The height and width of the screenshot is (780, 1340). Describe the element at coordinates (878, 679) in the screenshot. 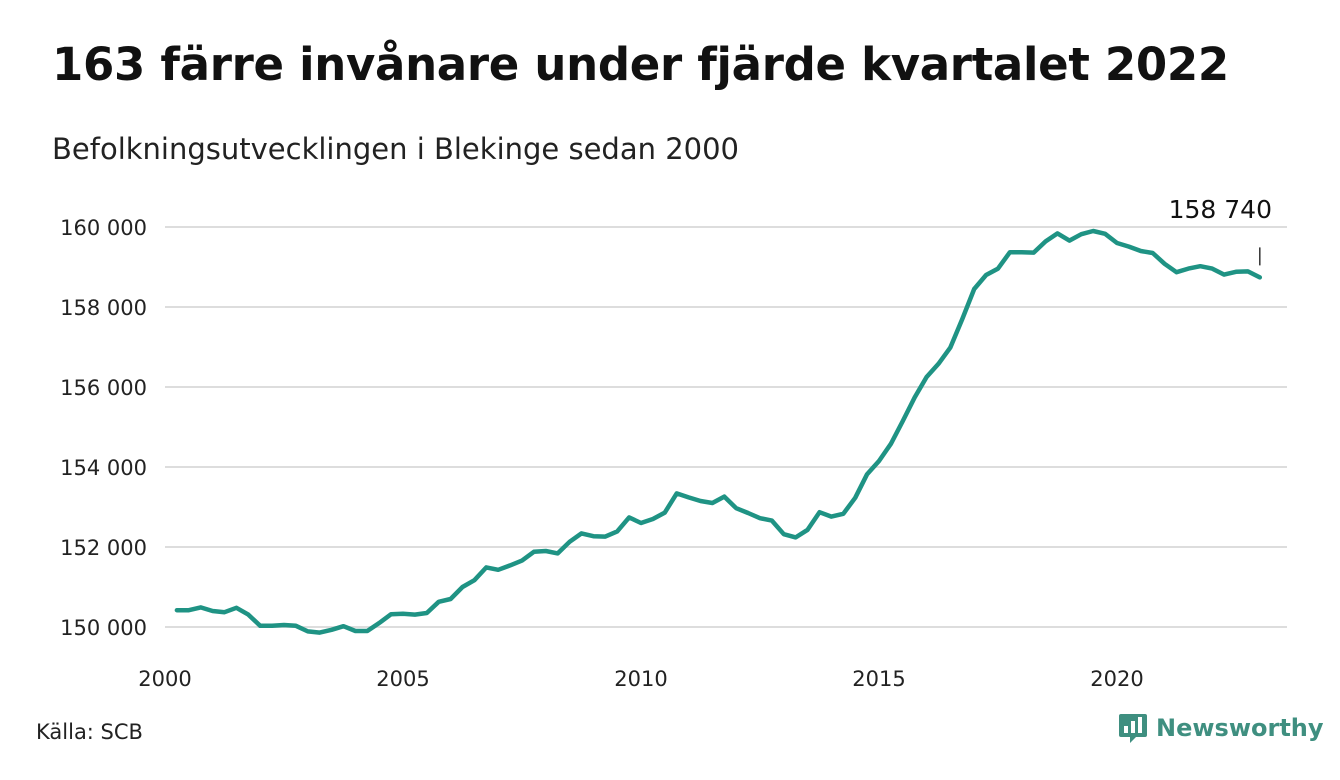

I see `x-tick-label: 2015` at that location.